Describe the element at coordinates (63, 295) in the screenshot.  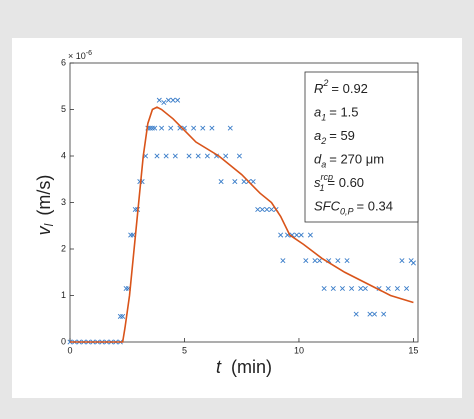
I see `y-tick-label: 1` at that location.